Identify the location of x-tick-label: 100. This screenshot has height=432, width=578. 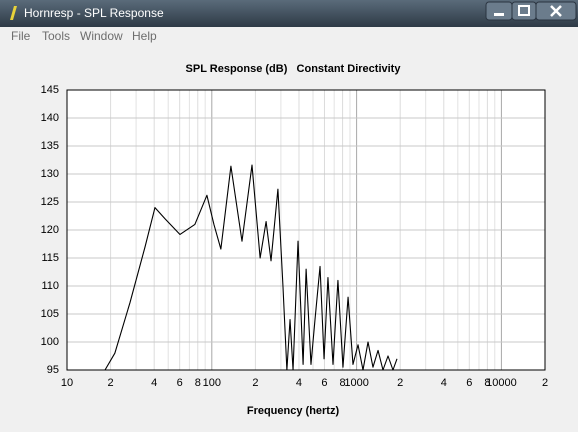
(212, 383).